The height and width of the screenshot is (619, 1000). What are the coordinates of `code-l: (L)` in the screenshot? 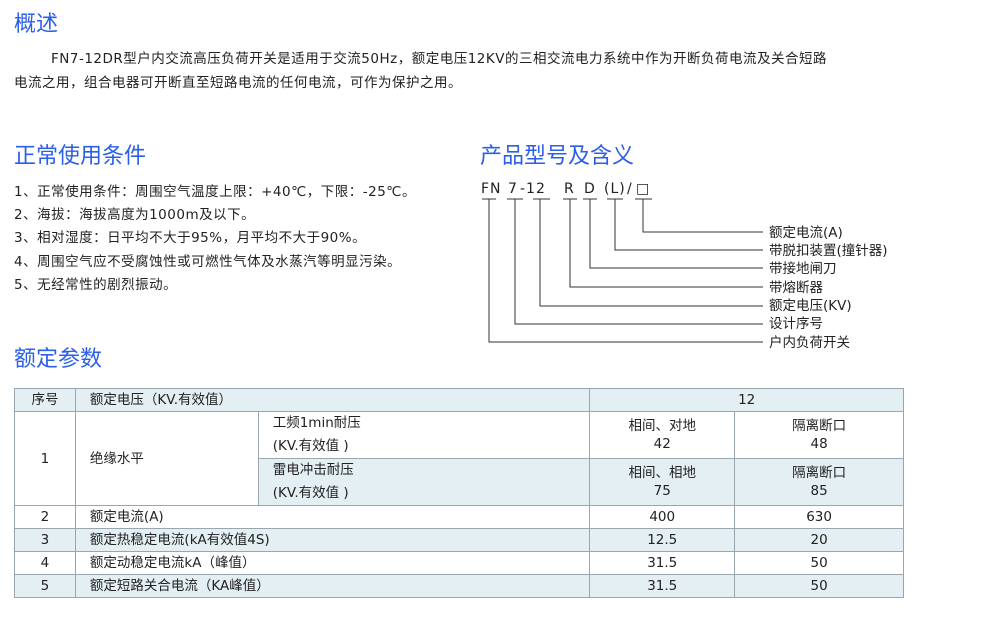 It's located at (615, 189).